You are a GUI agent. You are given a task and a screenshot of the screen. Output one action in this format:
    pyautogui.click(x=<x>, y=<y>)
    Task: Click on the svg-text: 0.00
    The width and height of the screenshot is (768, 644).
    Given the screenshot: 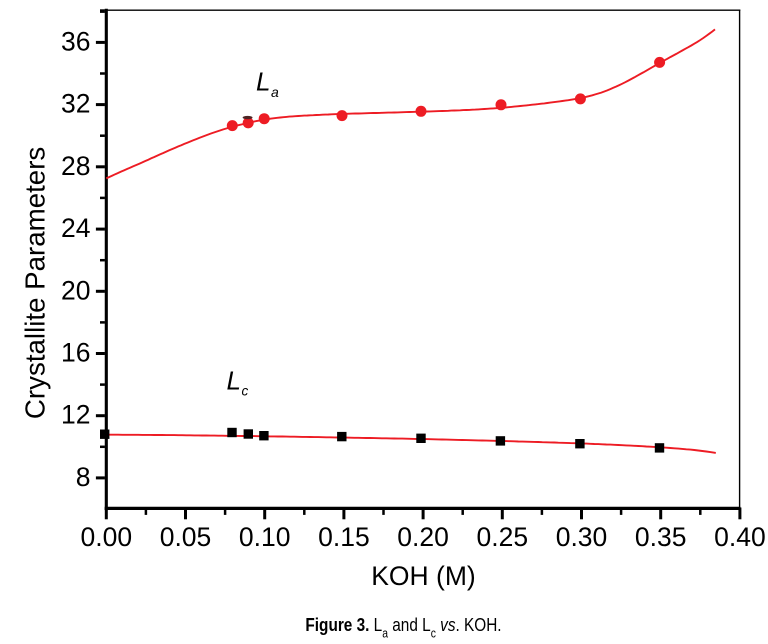 What is the action you would take?
    pyautogui.click(x=107, y=537)
    